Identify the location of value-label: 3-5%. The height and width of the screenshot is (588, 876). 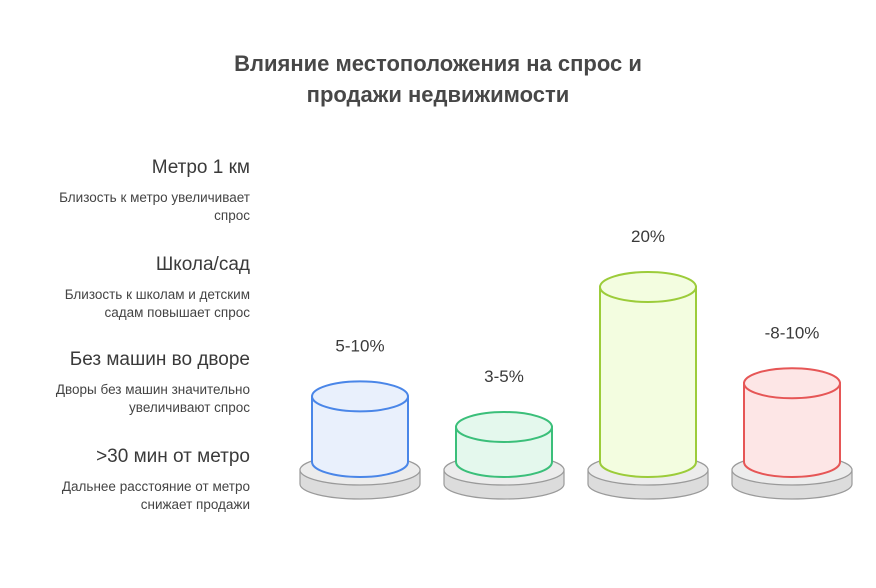
(504, 376).